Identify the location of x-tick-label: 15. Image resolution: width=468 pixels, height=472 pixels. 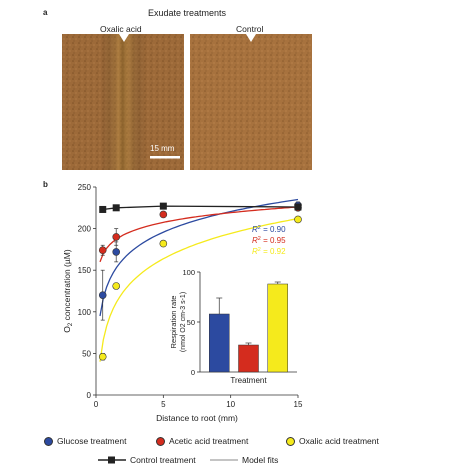
(298, 404).